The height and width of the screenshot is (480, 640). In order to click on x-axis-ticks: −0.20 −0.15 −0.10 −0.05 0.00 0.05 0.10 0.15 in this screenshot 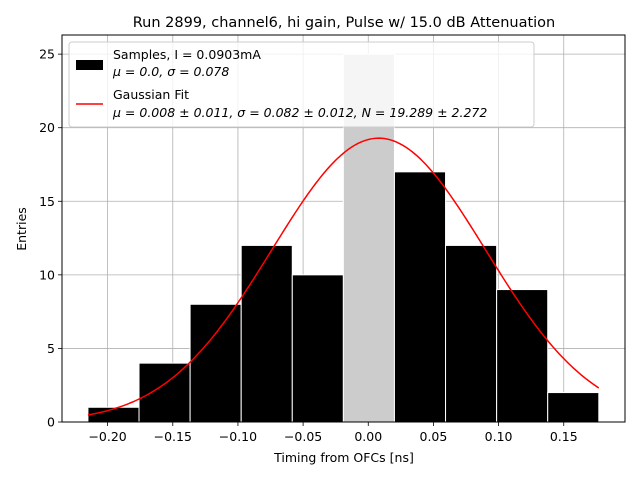, I will do `click(333, 433)`.